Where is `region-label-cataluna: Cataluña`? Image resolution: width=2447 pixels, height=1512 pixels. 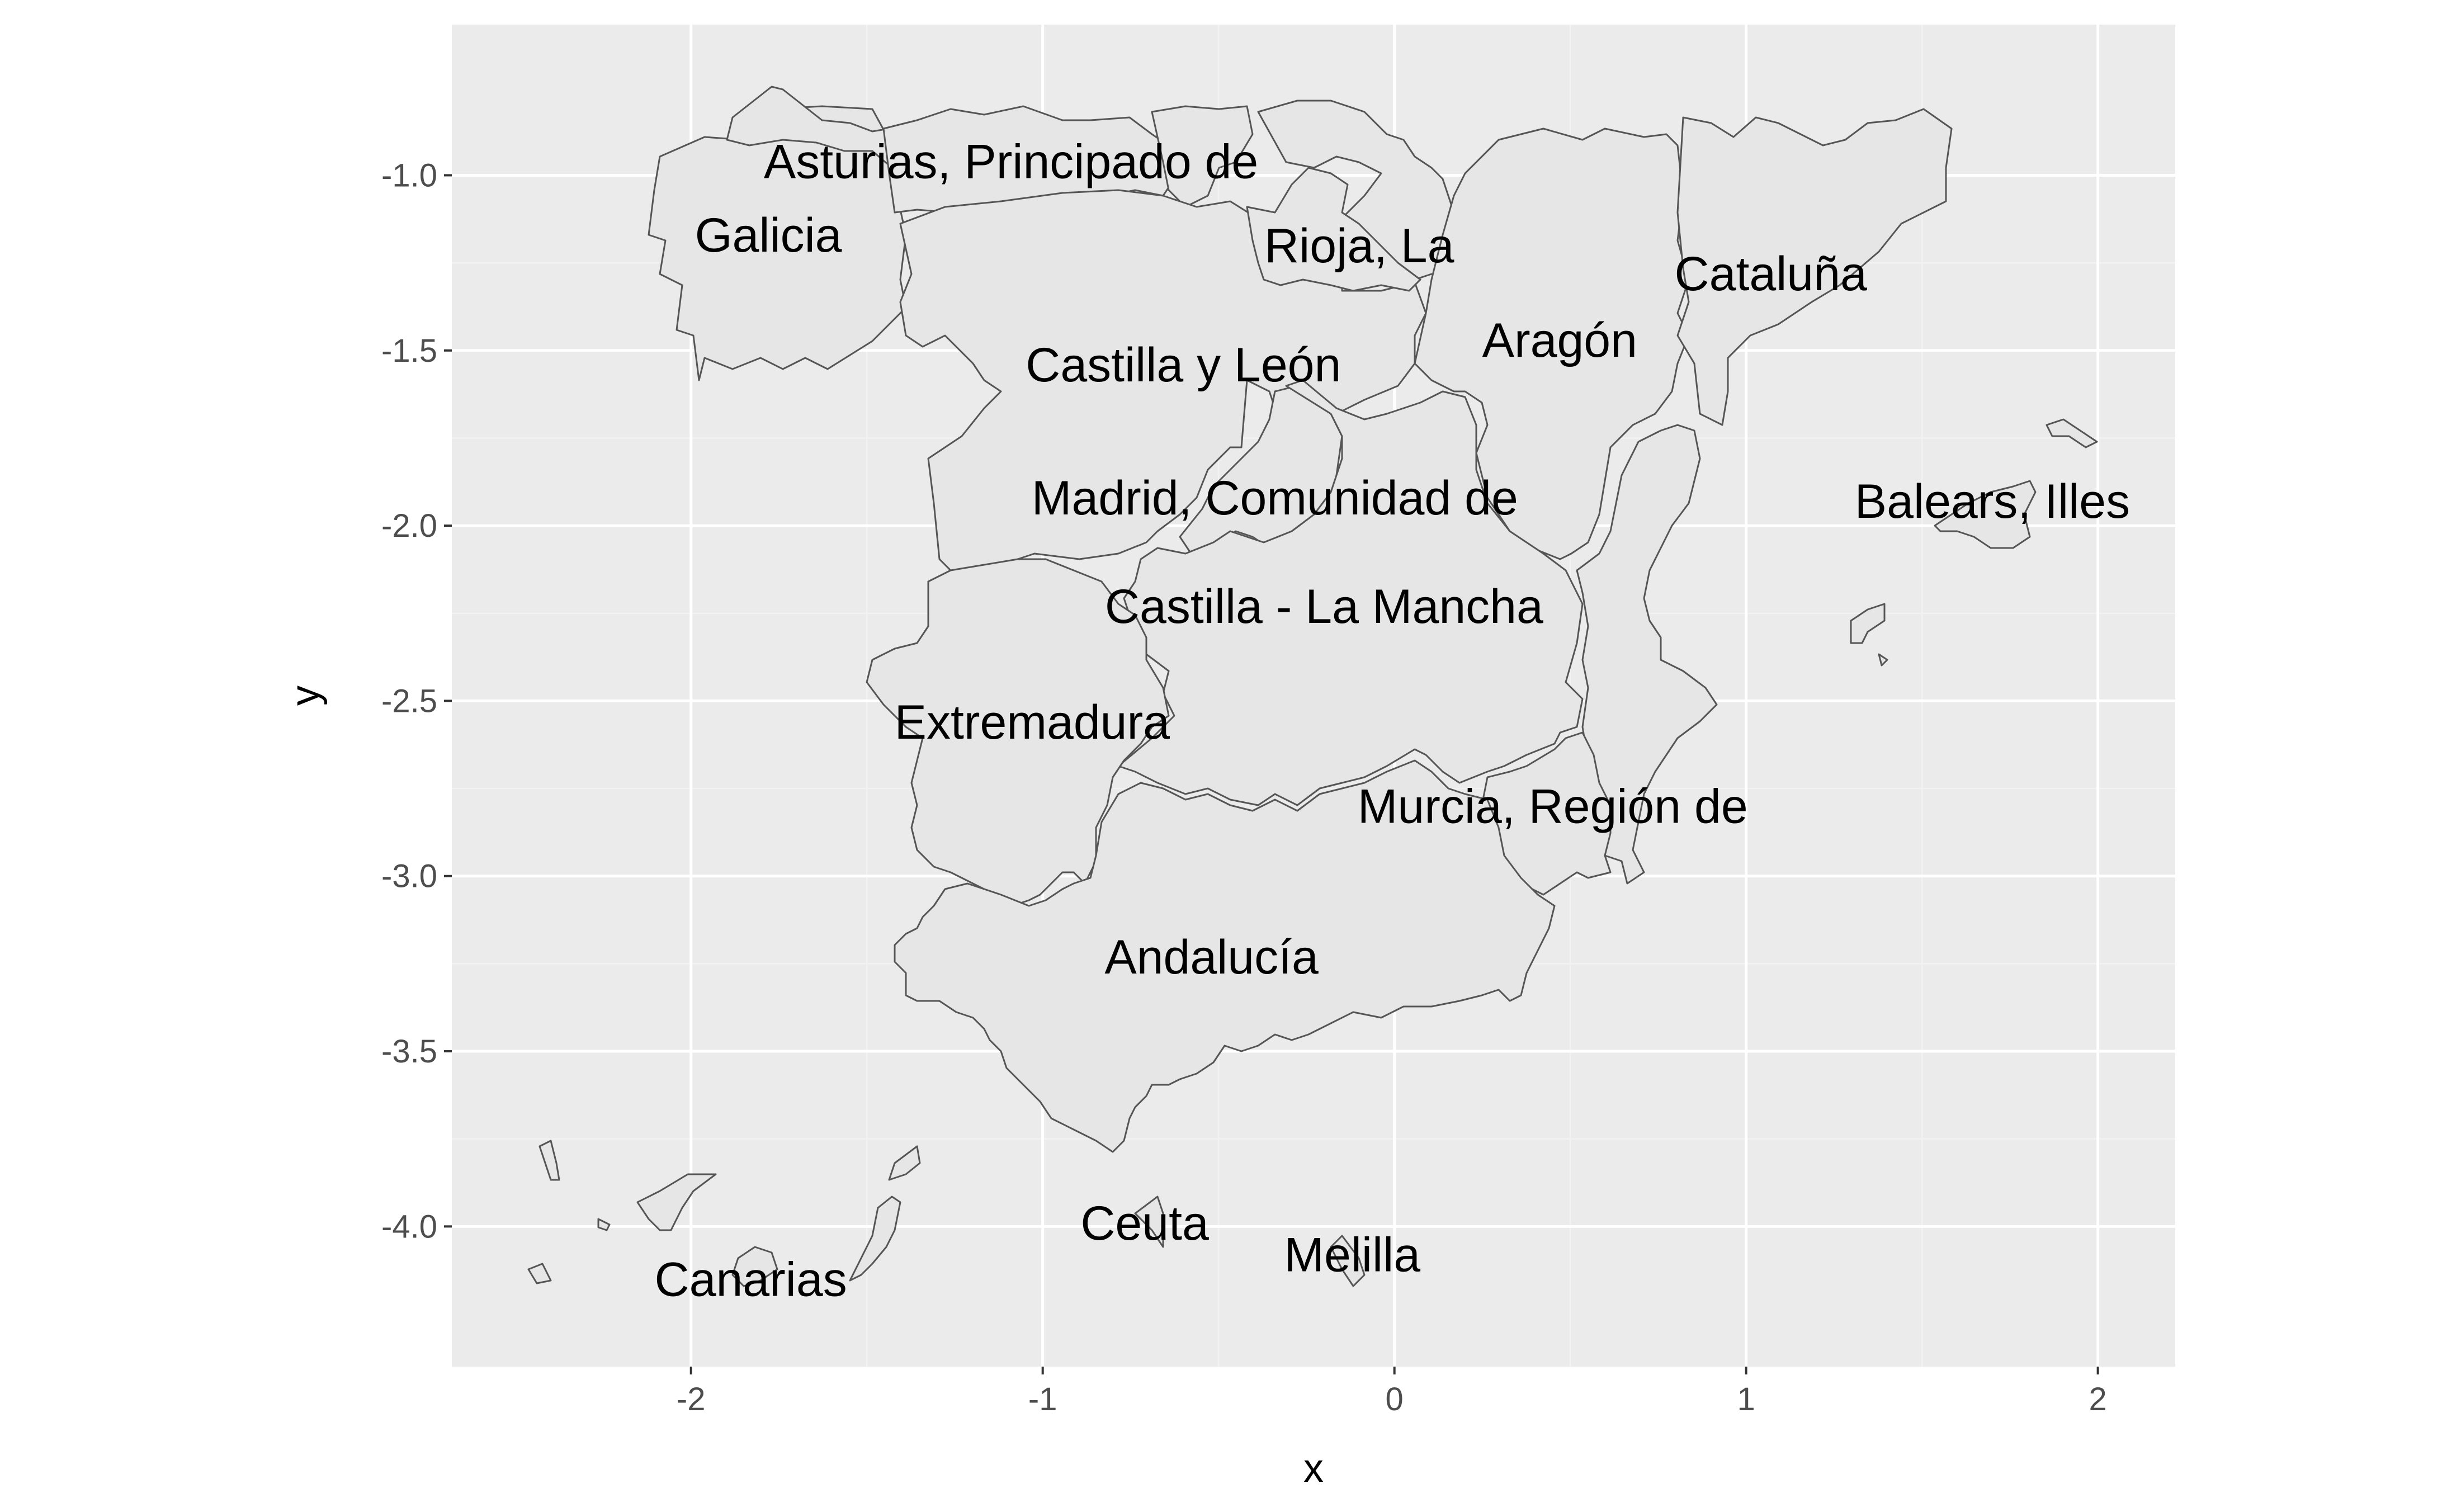 region-label-cataluna: Cataluña is located at coordinates (1771, 274).